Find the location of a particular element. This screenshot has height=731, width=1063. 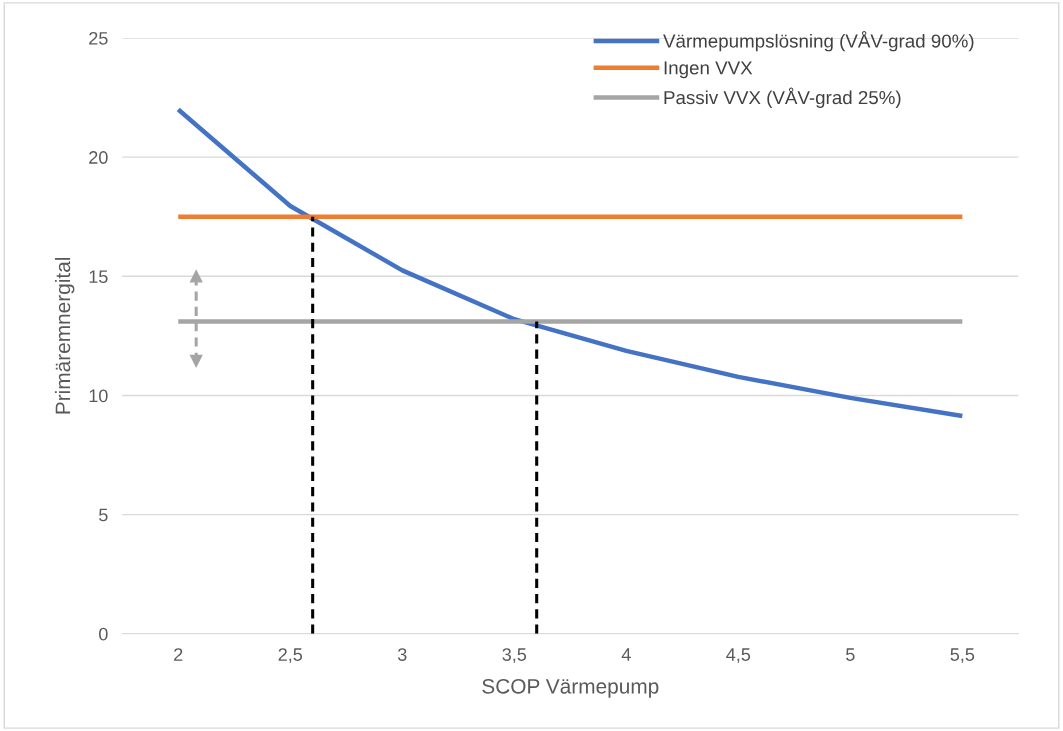

x-tick-label: 4,5 is located at coordinates (738, 656).